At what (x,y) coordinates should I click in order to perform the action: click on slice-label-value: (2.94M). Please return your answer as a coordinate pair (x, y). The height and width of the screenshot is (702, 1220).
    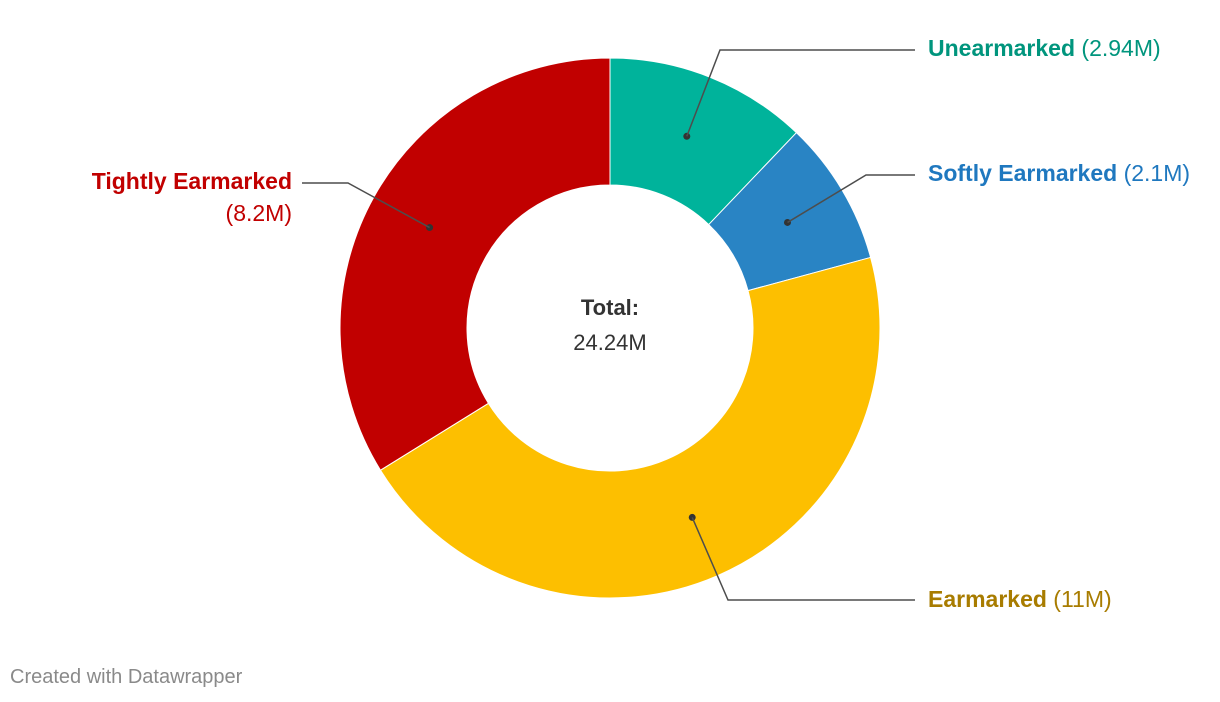
    Looking at the image, I should click on (1118, 48).